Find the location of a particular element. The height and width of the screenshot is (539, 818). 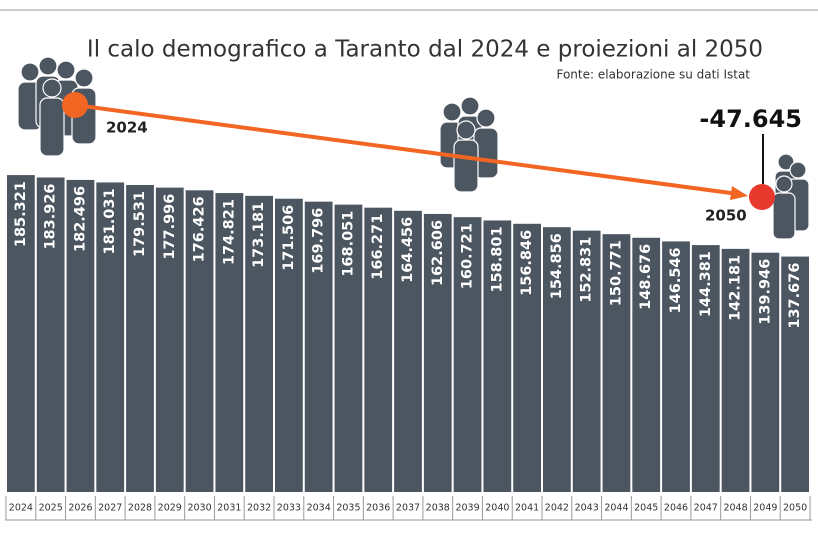

value-label: 171.506 is located at coordinates (289, 238).